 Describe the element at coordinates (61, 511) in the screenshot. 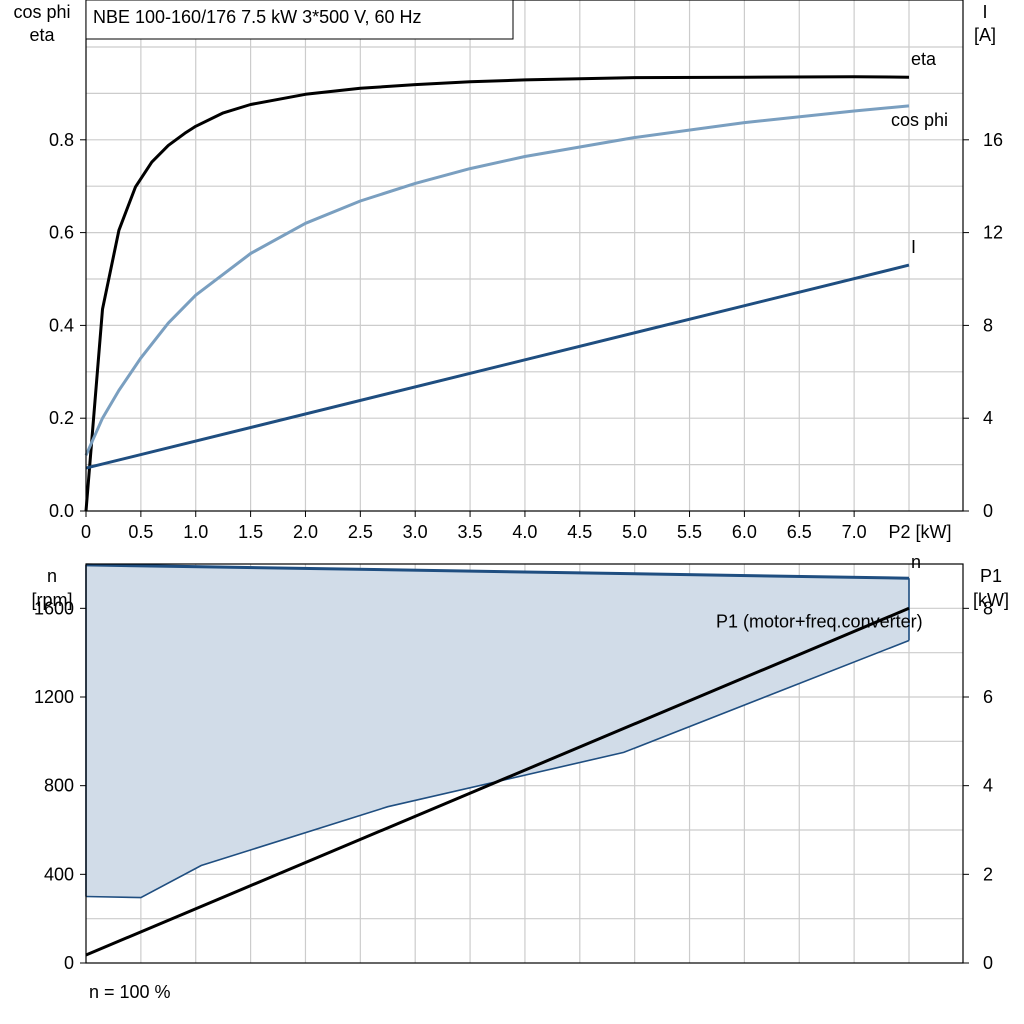

I see `top-y-left-tick-label: 0.0` at that location.